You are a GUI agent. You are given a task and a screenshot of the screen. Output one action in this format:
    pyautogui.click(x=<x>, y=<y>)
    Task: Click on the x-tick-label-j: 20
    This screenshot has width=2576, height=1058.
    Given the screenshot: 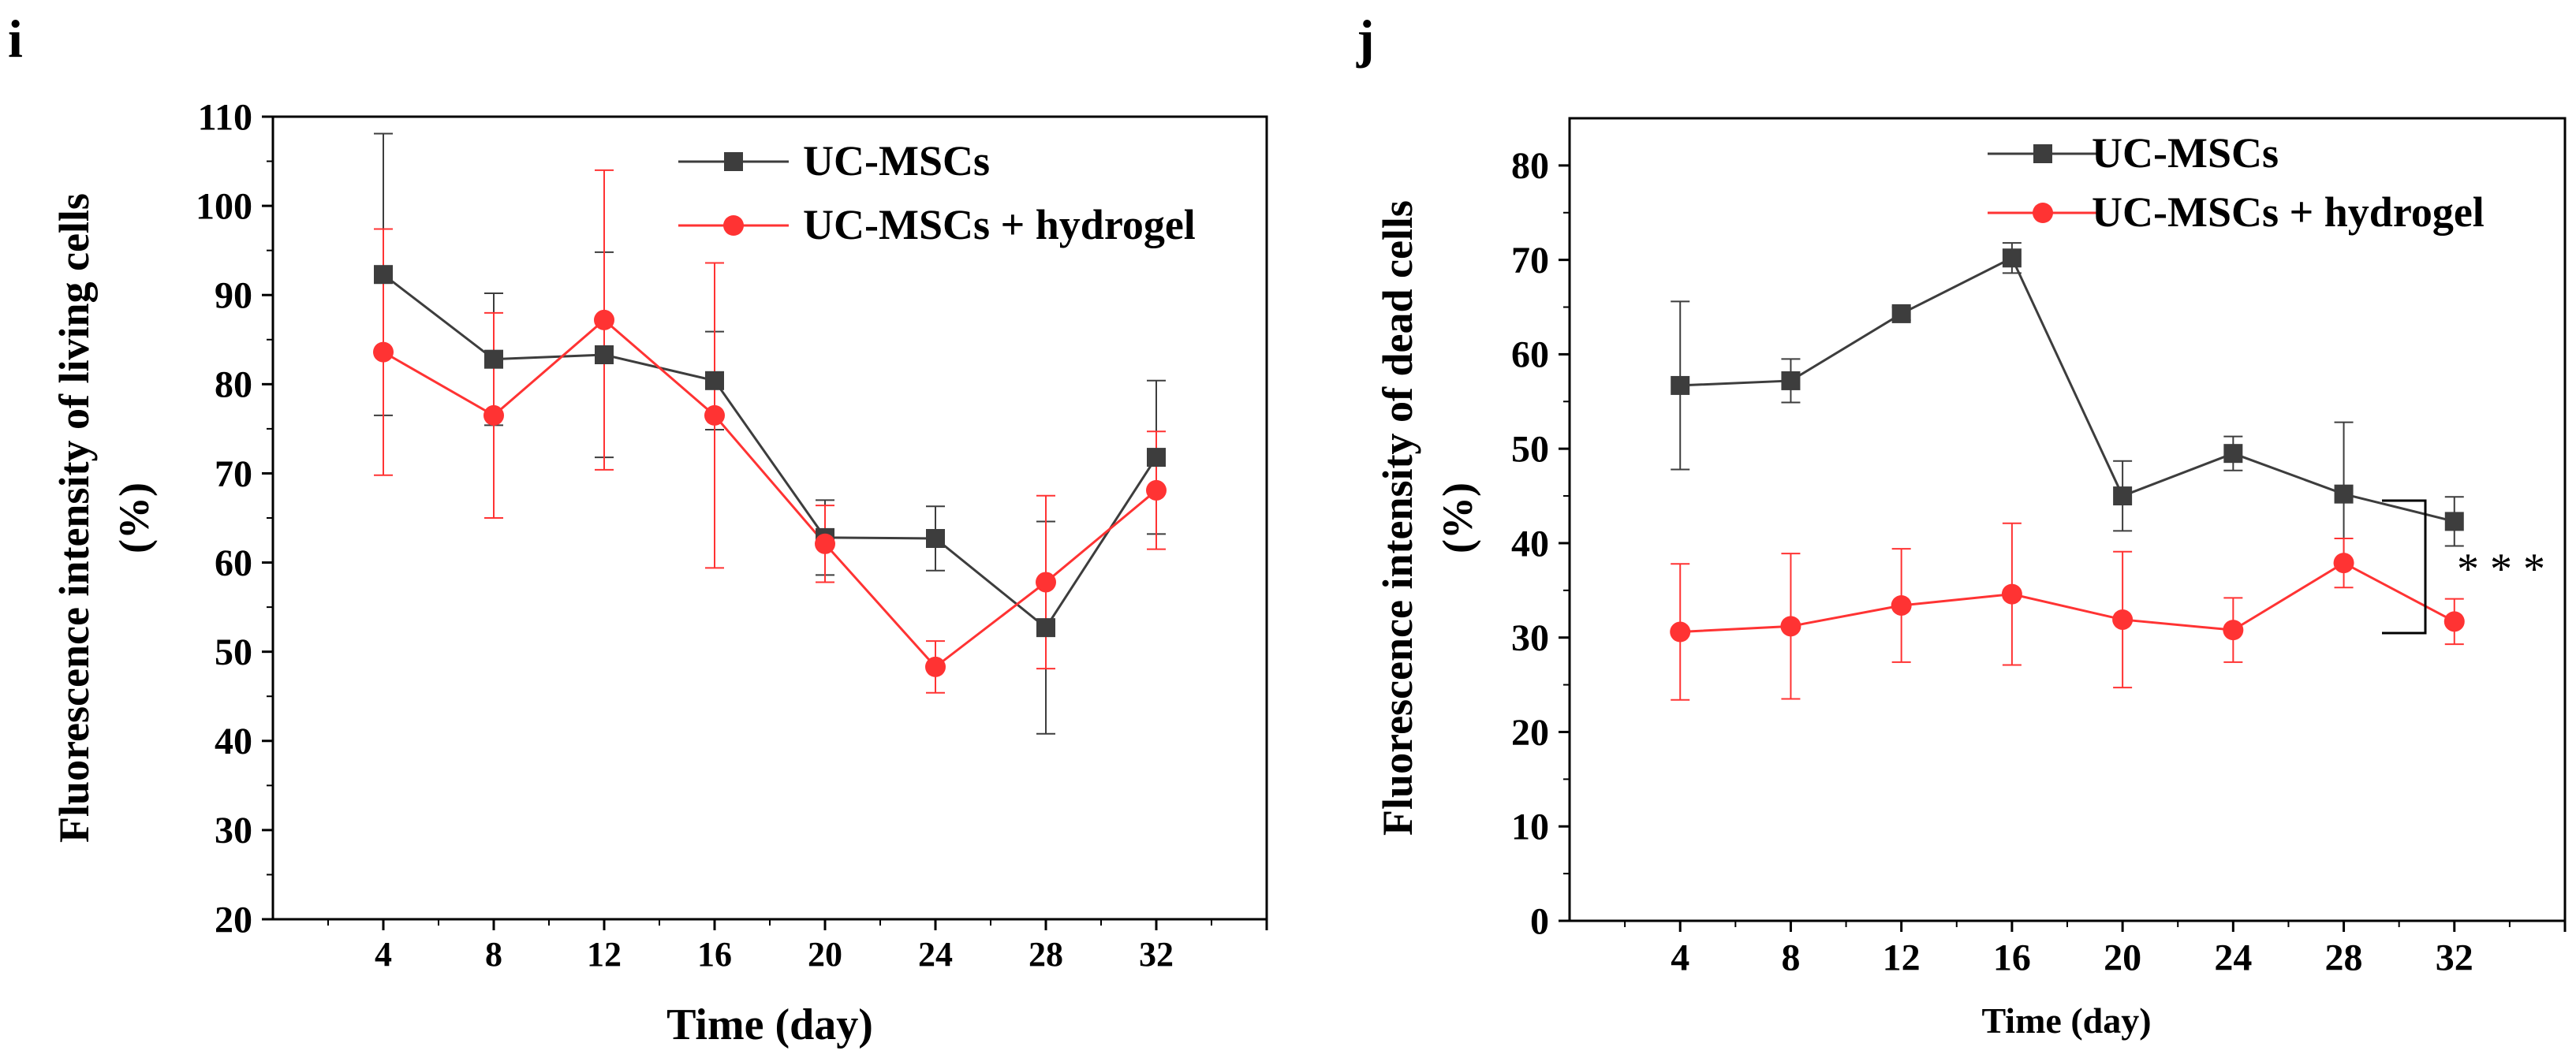 What is the action you would take?
    pyautogui.click(x=2122, y=957)
    